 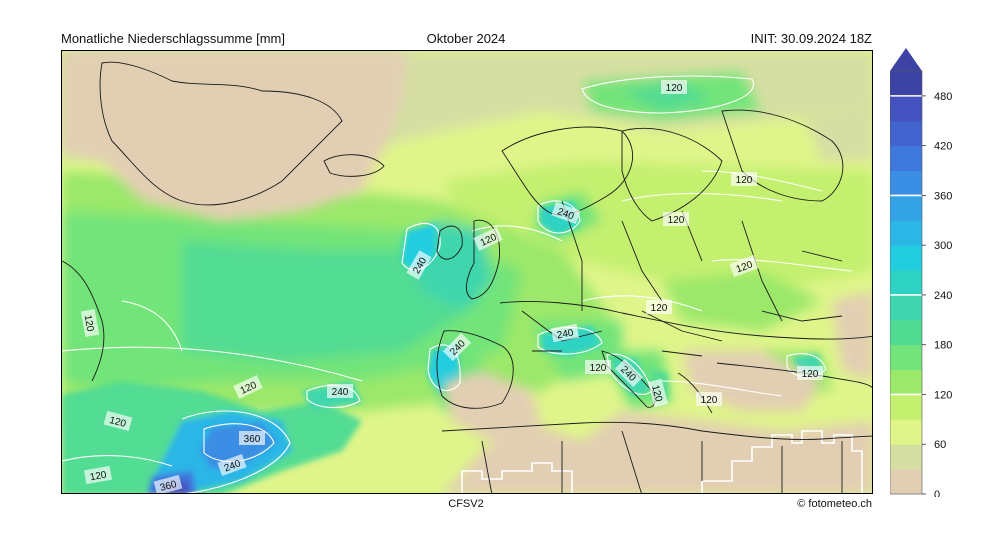 What do you see at coordinates (943, 97) in the screenshot?
I see `colorbar-tick-label: 480` at bounding box center [943, 97].